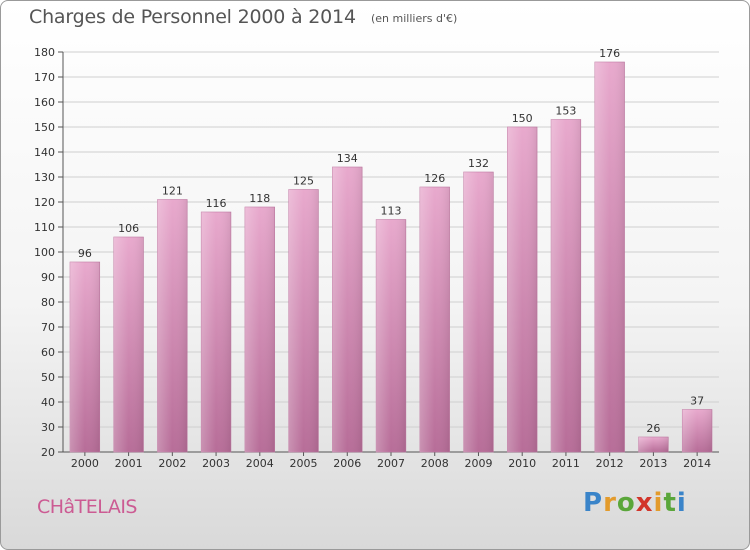 The width and height of the screenshot is (750, 550). I want to click on x-tick-label: 2000, so click(85, 463).